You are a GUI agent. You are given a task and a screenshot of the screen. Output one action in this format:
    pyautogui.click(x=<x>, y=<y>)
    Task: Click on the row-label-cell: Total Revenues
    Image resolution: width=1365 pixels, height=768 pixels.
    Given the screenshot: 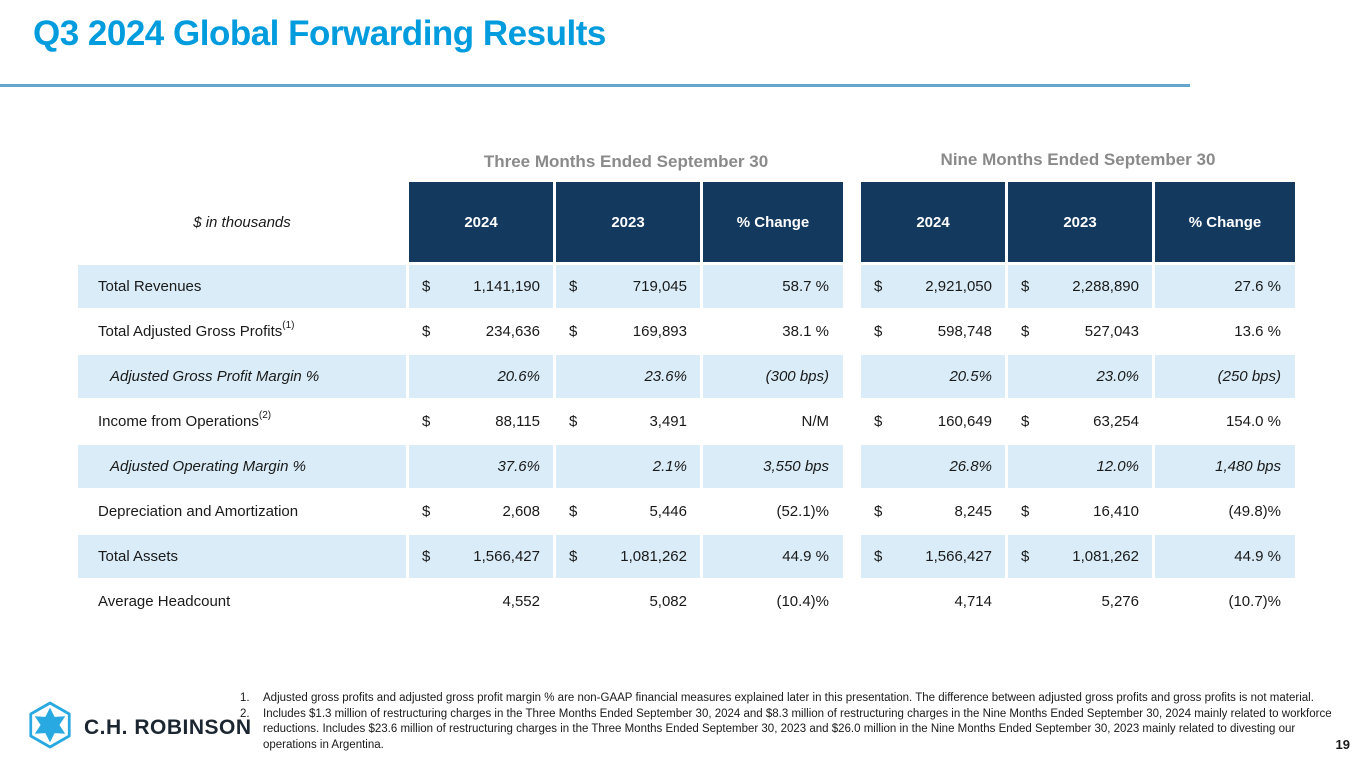 What is the action you would take?
    pyautogui.click(x=242, y=287)
    